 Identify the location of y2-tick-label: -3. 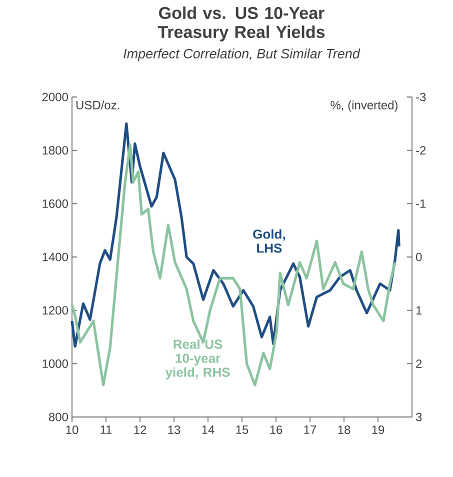
(421, 97).